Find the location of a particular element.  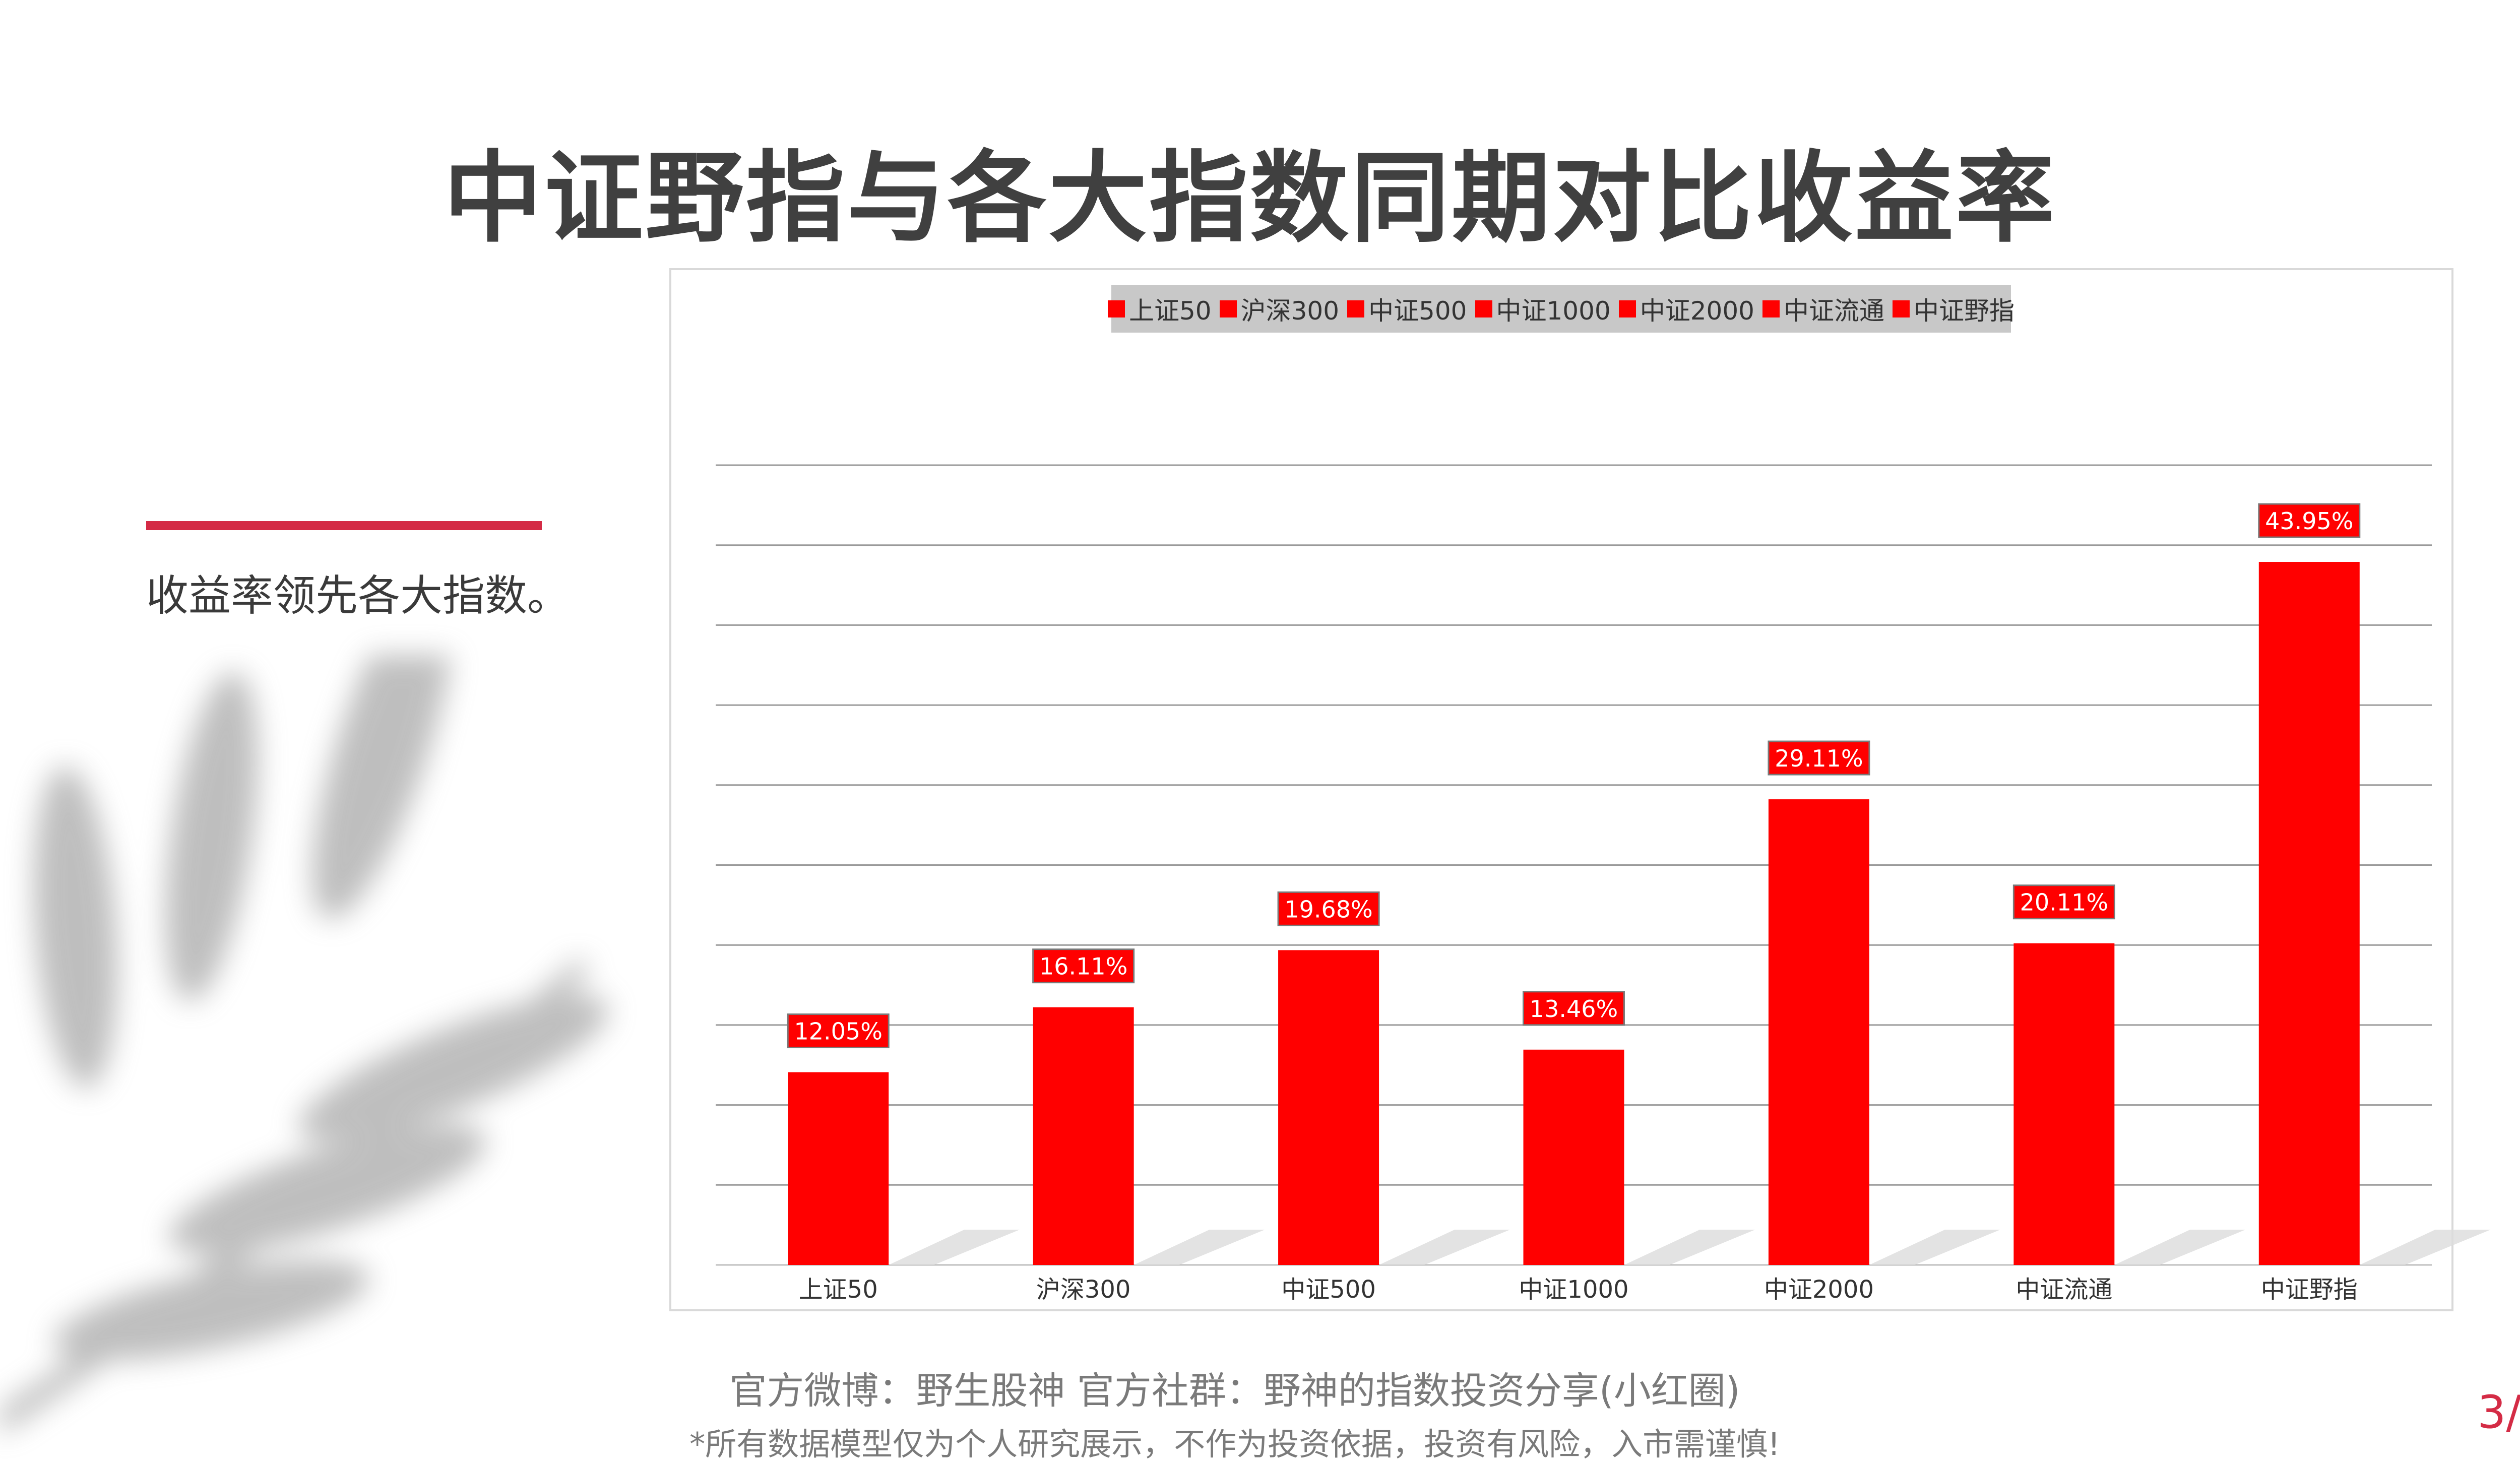

legend-item: 上证50 is located at coordinates (1160, 309).